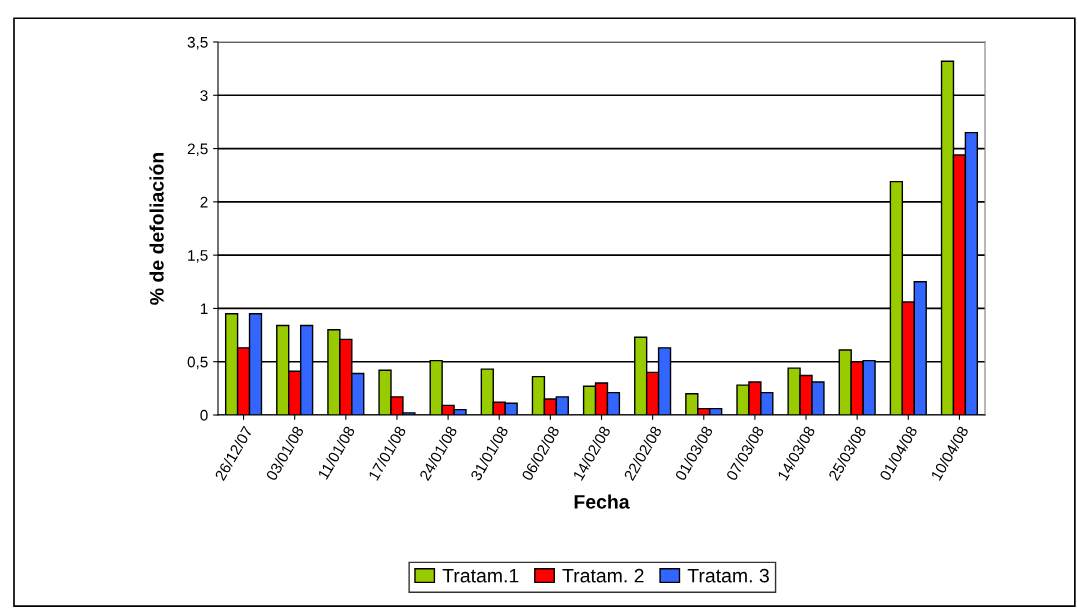 This screenshot has height=608, width=1077. Describe the element at coordinates (197, 150) in the screenshot. I see `y-tick-label: 2,5` at that location.